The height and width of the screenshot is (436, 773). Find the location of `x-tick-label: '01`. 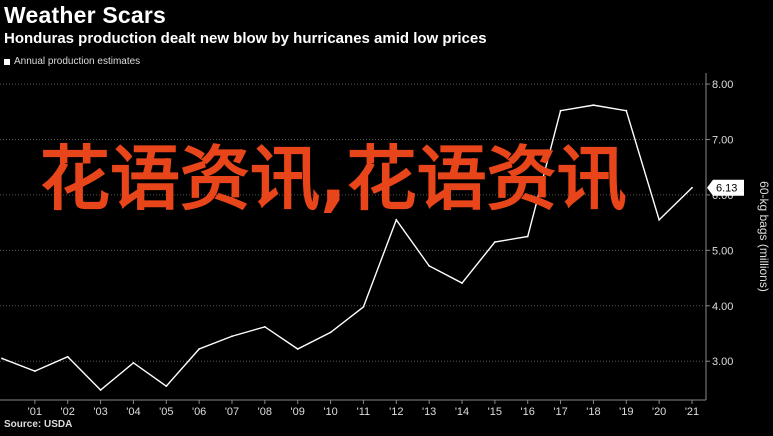

x-tick-label: '01 is located at coordinates (35, 412).